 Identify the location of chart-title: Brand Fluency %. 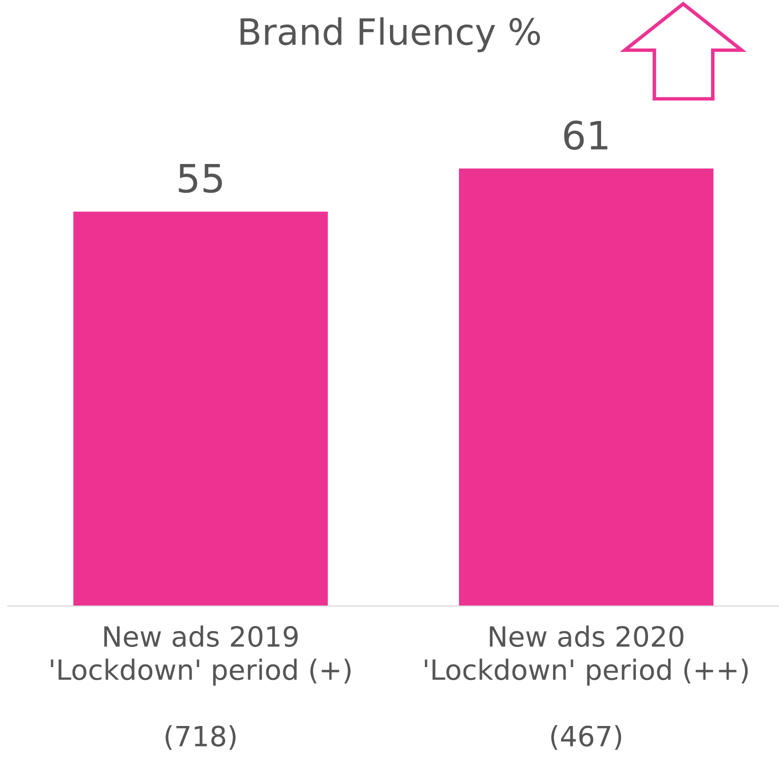
(390, 34).